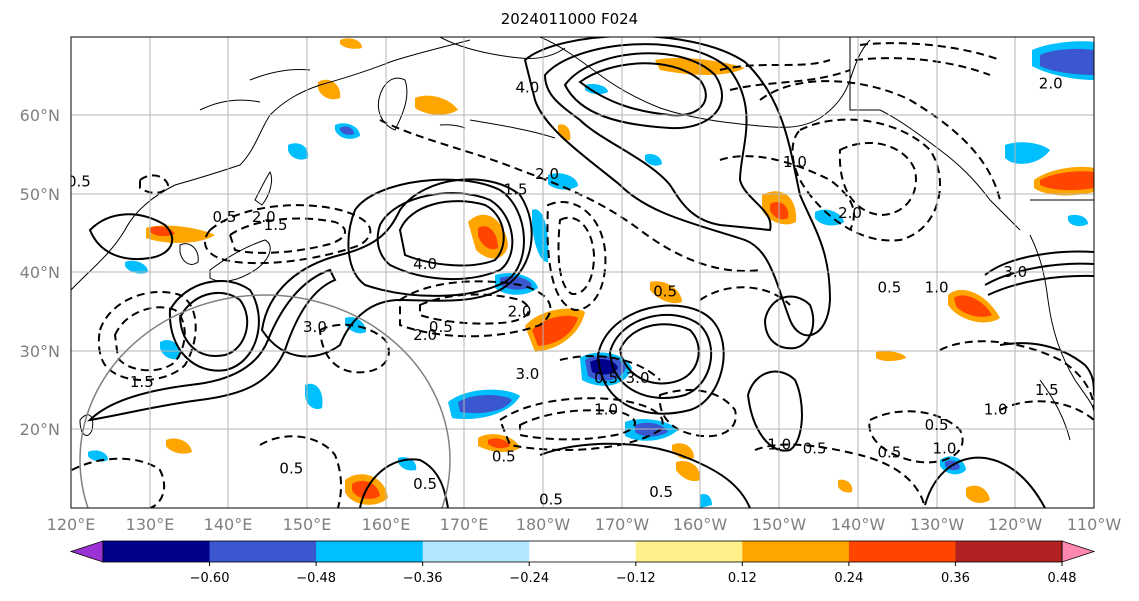 The height and width of the screenshot is (601, 1139). I want to click on contour-label: 2.0, so click(850, 213).